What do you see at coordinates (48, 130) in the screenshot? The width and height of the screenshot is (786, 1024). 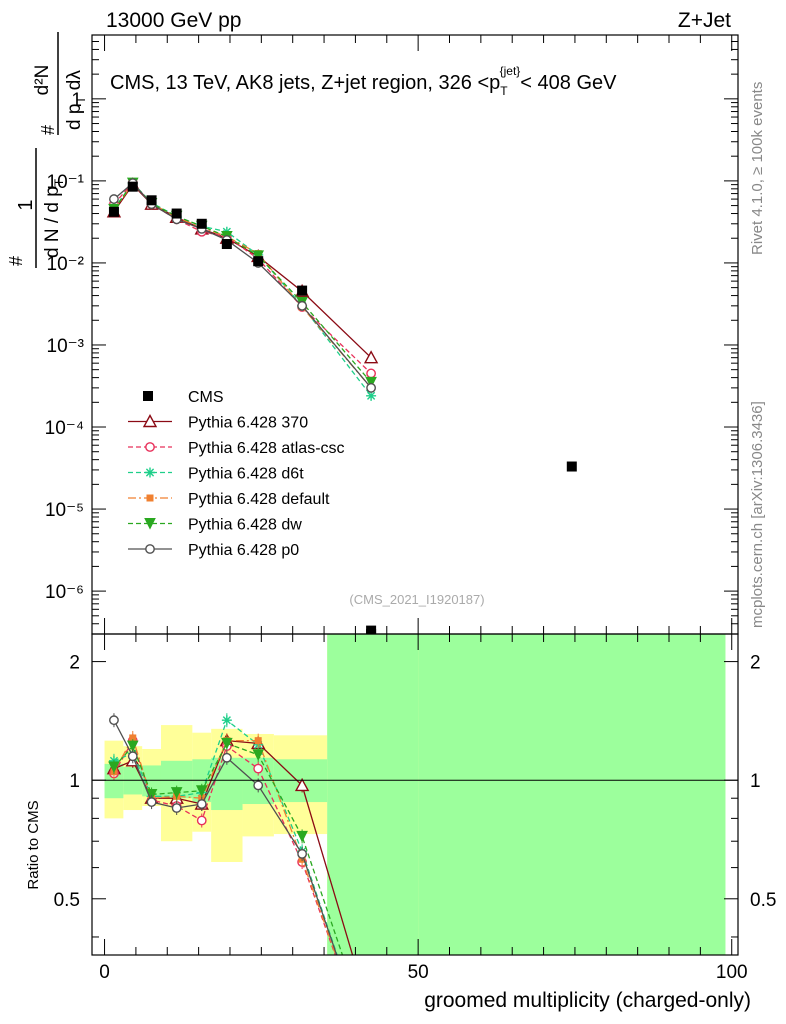 I see `y-label-hash-2: #` at bounding box center [48, 130].